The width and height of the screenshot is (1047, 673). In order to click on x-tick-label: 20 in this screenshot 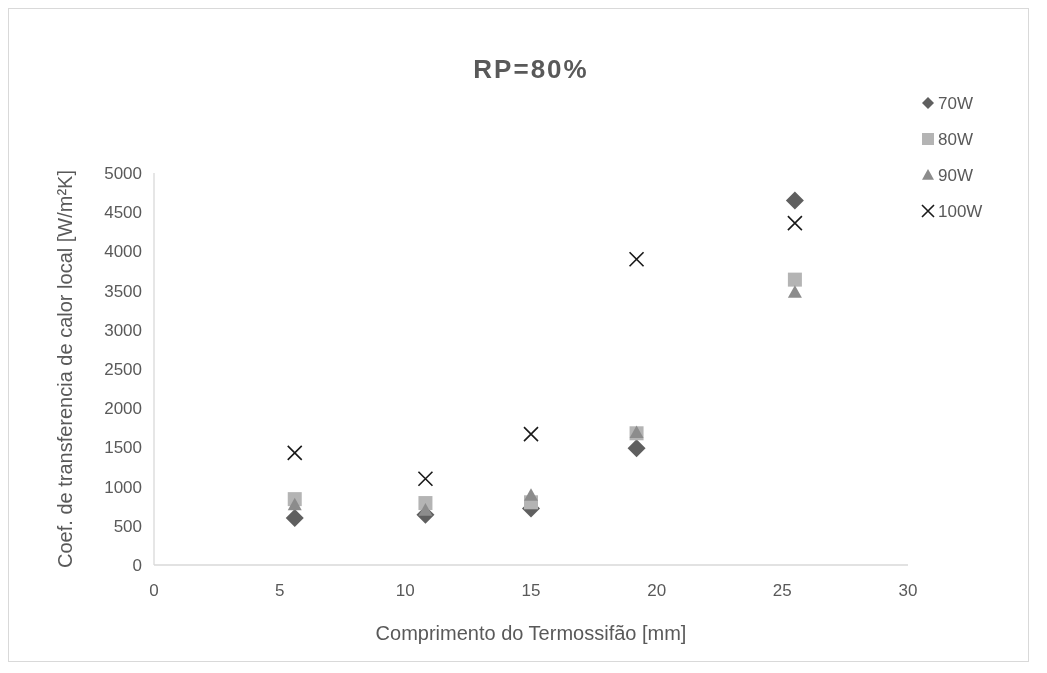, I will do `click(657, 590)`.